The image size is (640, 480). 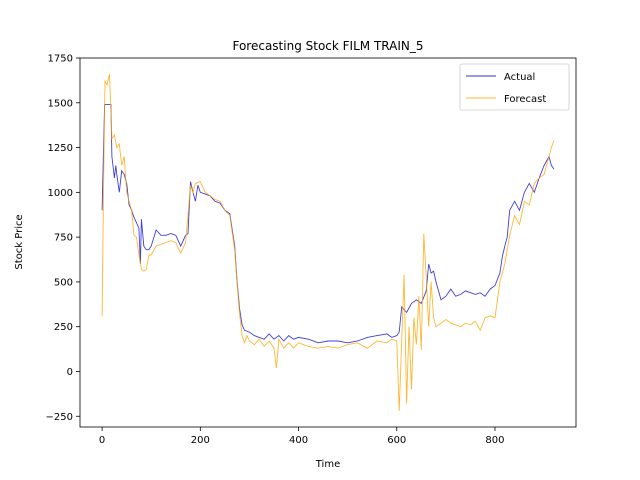 I want to click on legend: Actual Forecast, so click(x=514, y=87).